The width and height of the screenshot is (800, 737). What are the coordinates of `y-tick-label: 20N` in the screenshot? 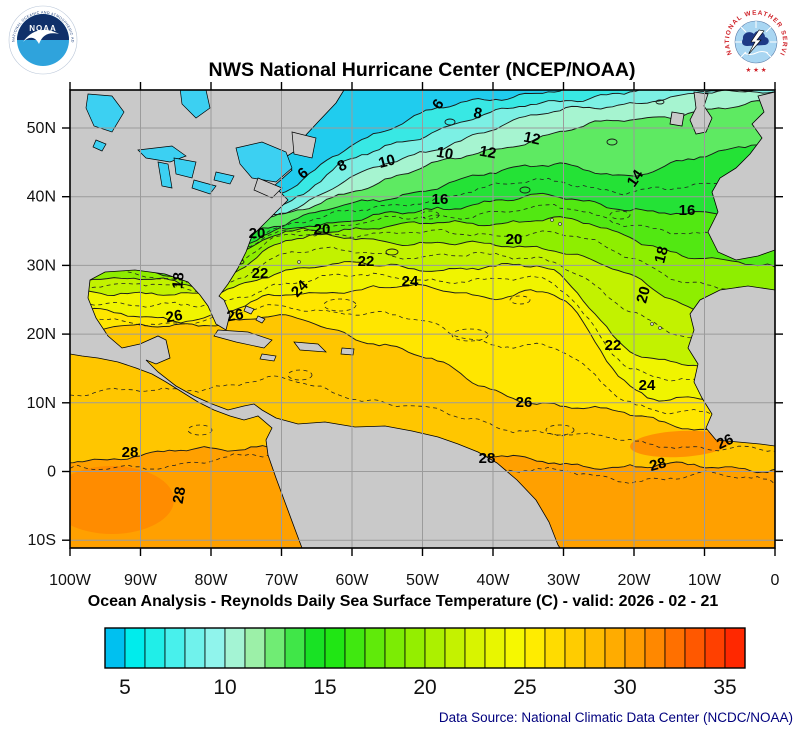 It's located at (41, 334).